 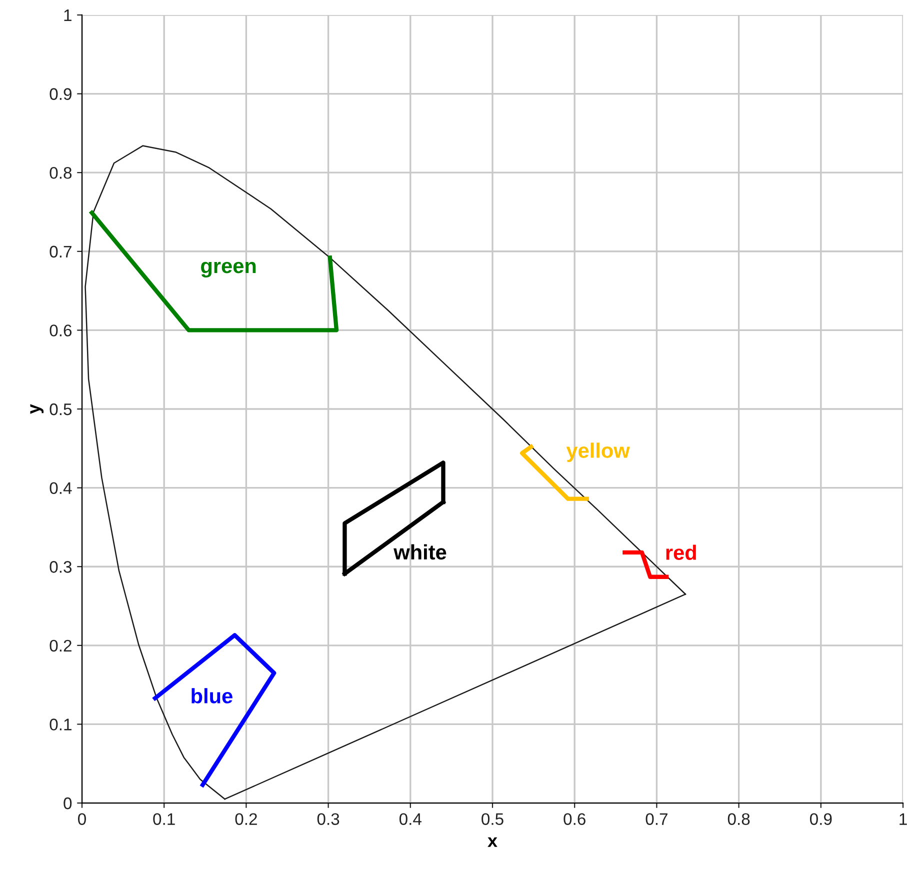 I want to click on y-tick-label: 0.1, so click(x=61, y=724).